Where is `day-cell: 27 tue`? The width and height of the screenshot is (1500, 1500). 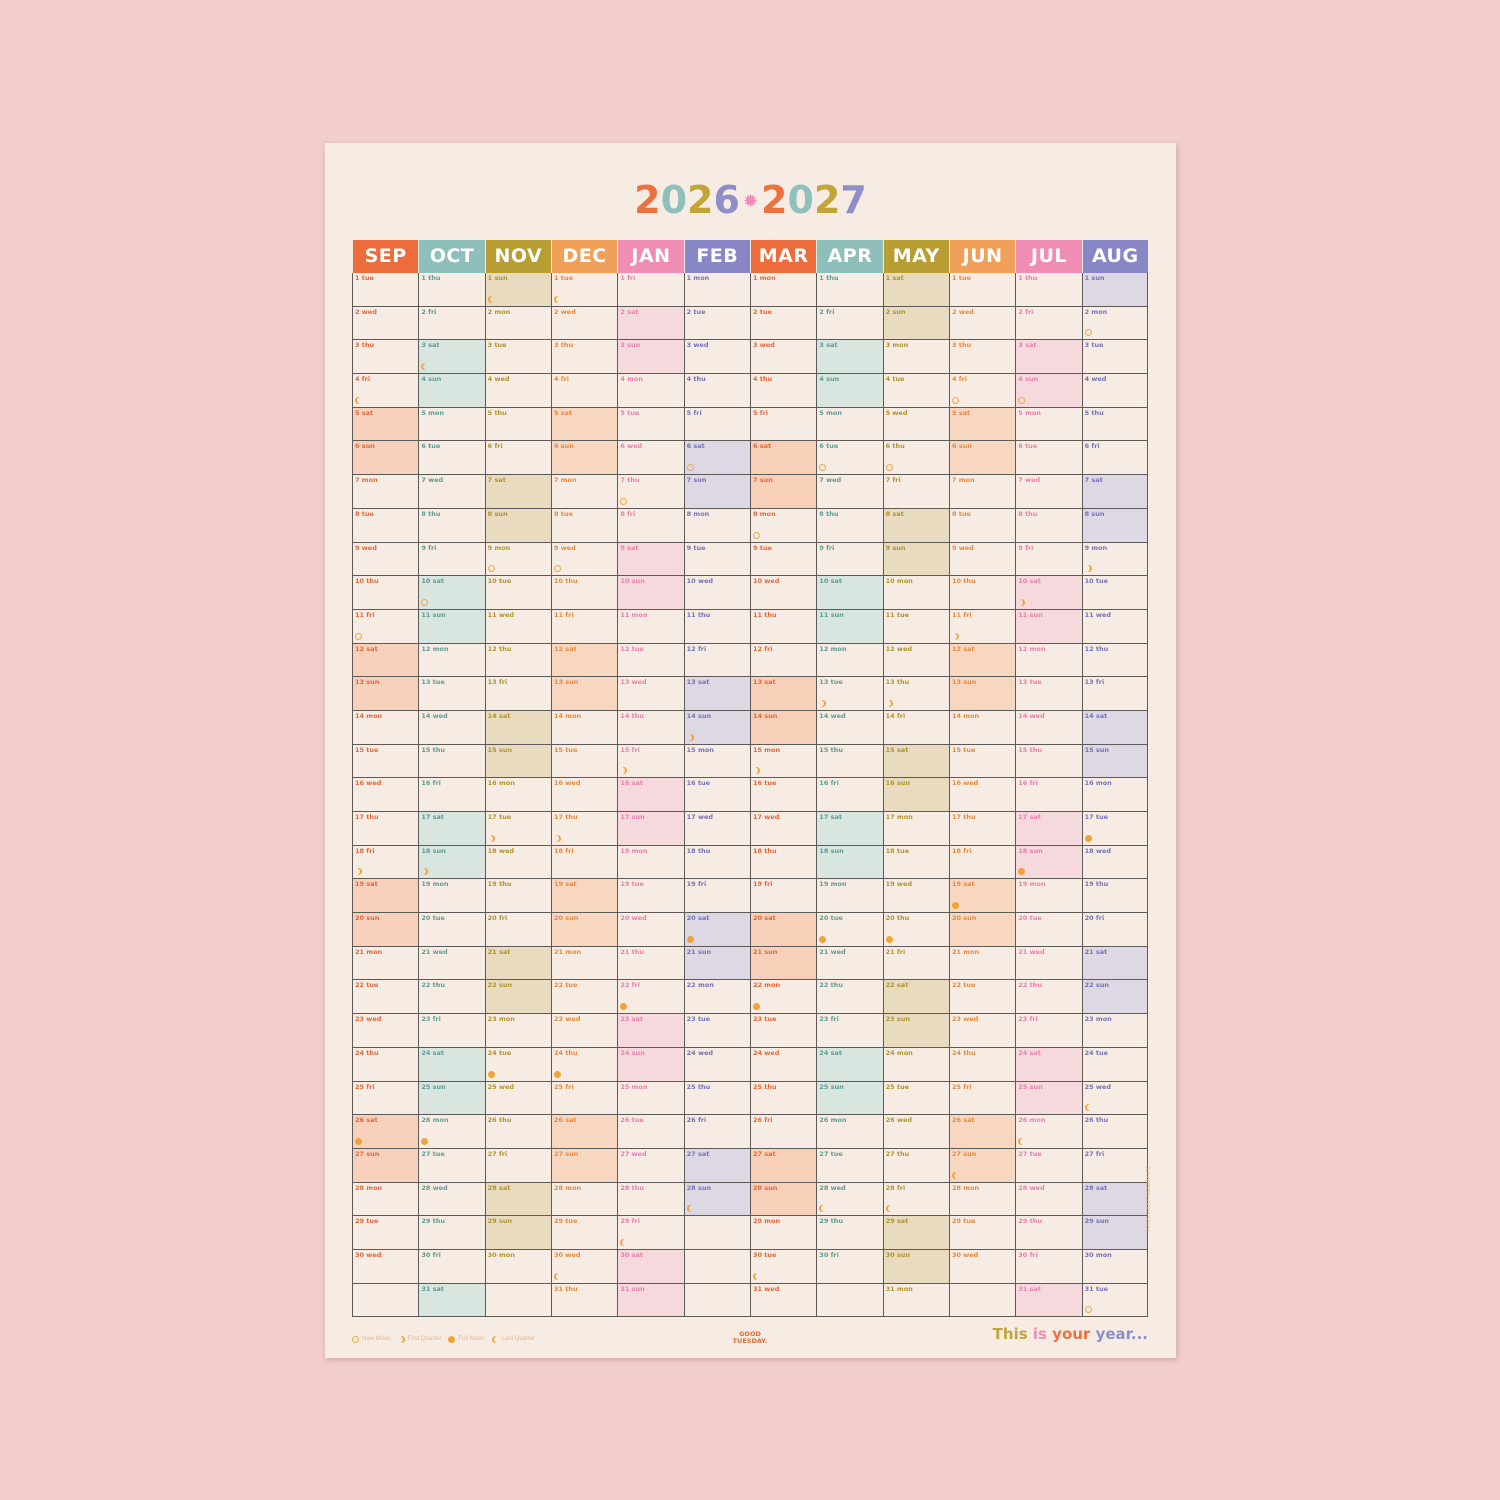 day-cell: 27 tue is located at coordinates (451, 1165).